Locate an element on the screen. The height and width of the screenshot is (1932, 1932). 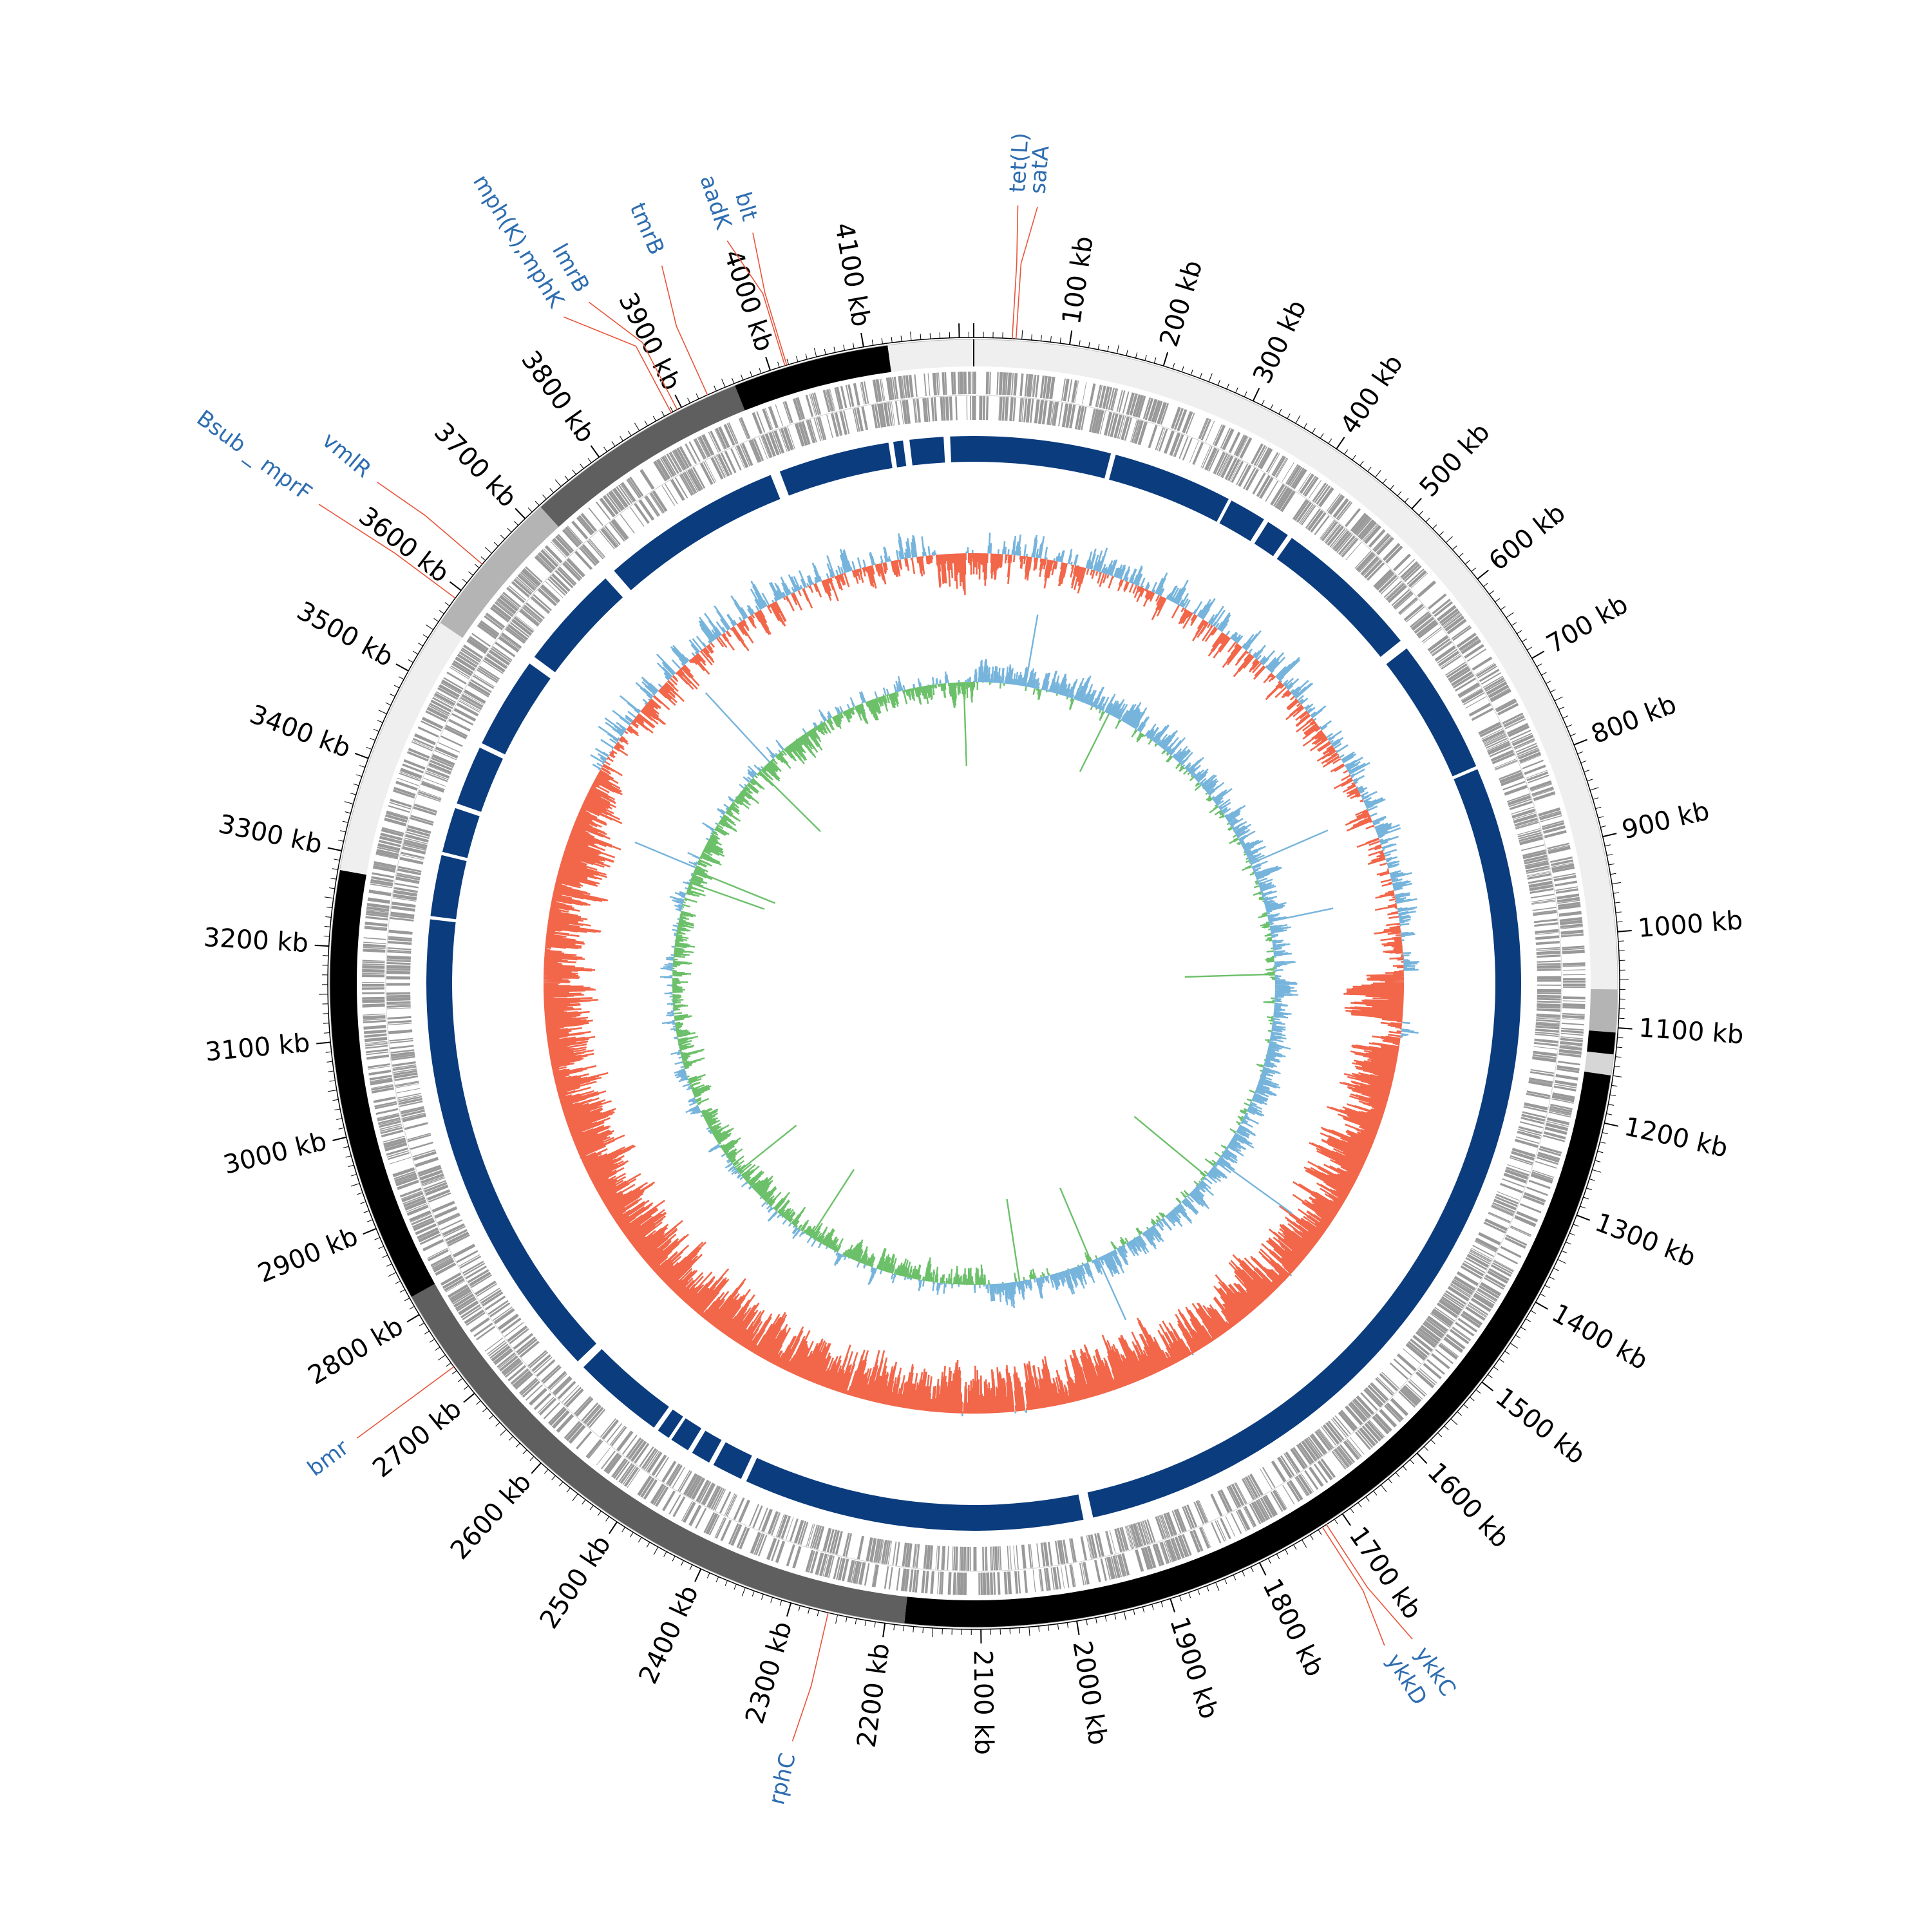
tick-label: 1300 kb is located at coordinates (1645, 1240).